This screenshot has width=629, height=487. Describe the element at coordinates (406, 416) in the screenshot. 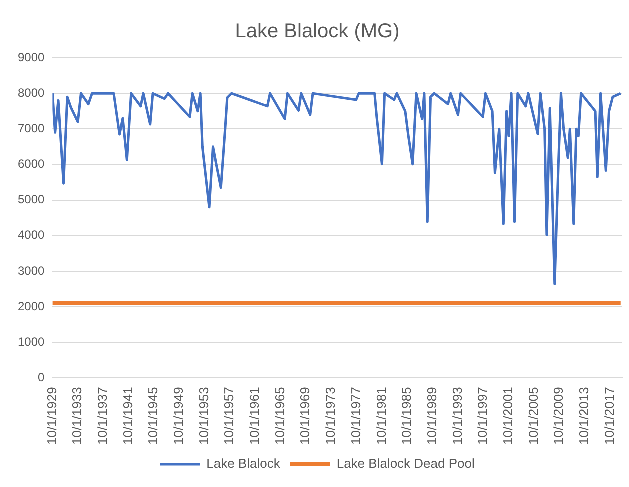

I see `x-tick-label: 10/1/1985` at that location.